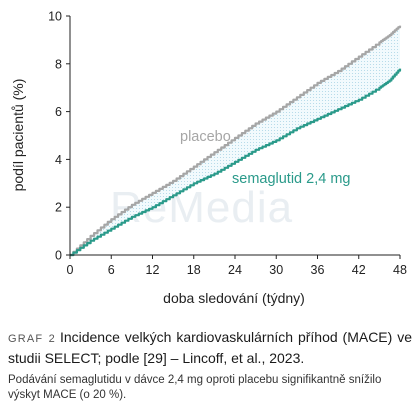 The width and height of the screenshot is (419, 413). Describe the element at coordinates (291, 179) in the screenshot. I see `series-label-semaglutid: semaglutid 2,4 mg` at that location.